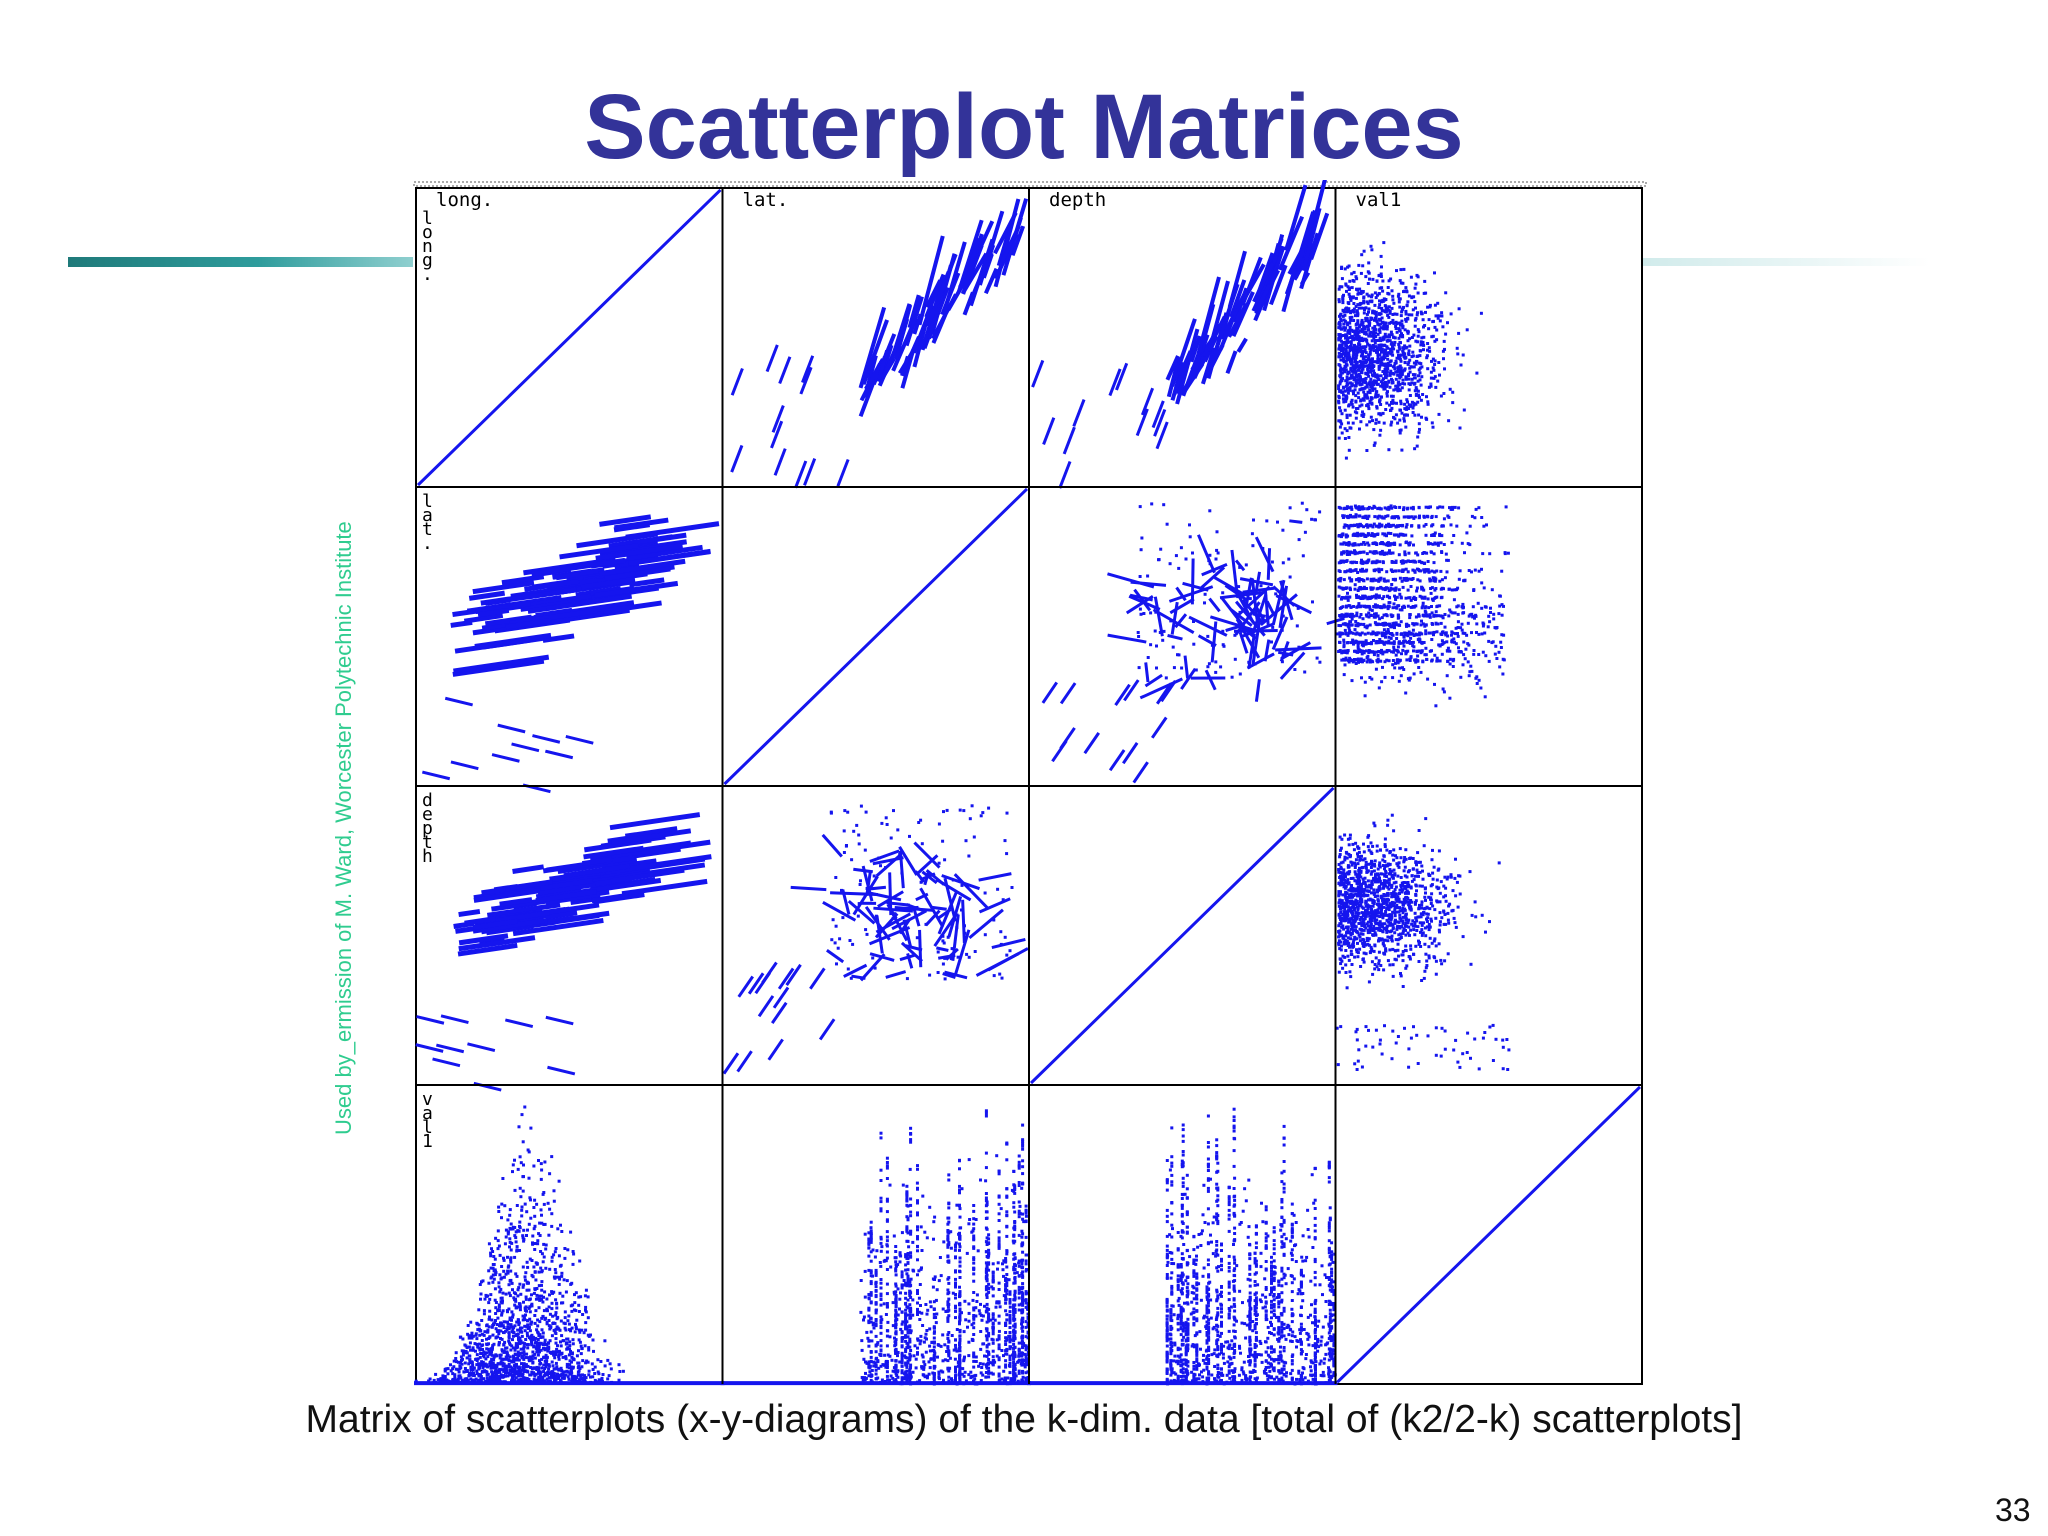 The height and width of the screenshot is (1536, 2048). I want to click on accent-bar-right, so click(1780, 262).